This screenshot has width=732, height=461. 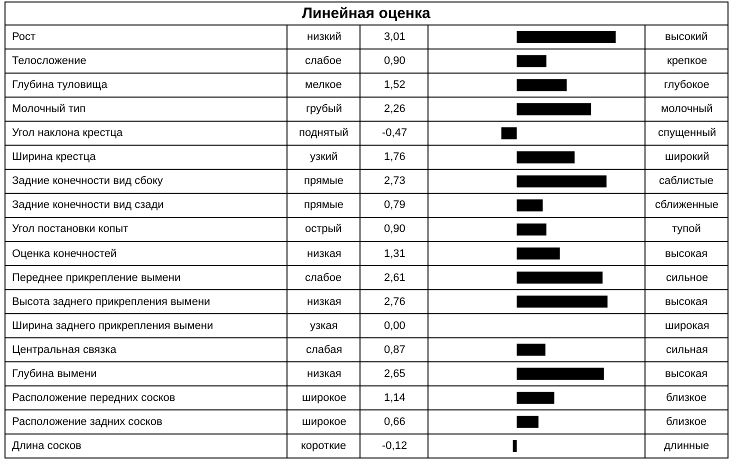 What do you see at coordinates (395, 302) in the screenshot?
I see `data-label: 2,76` at bounding box center [395, 302].